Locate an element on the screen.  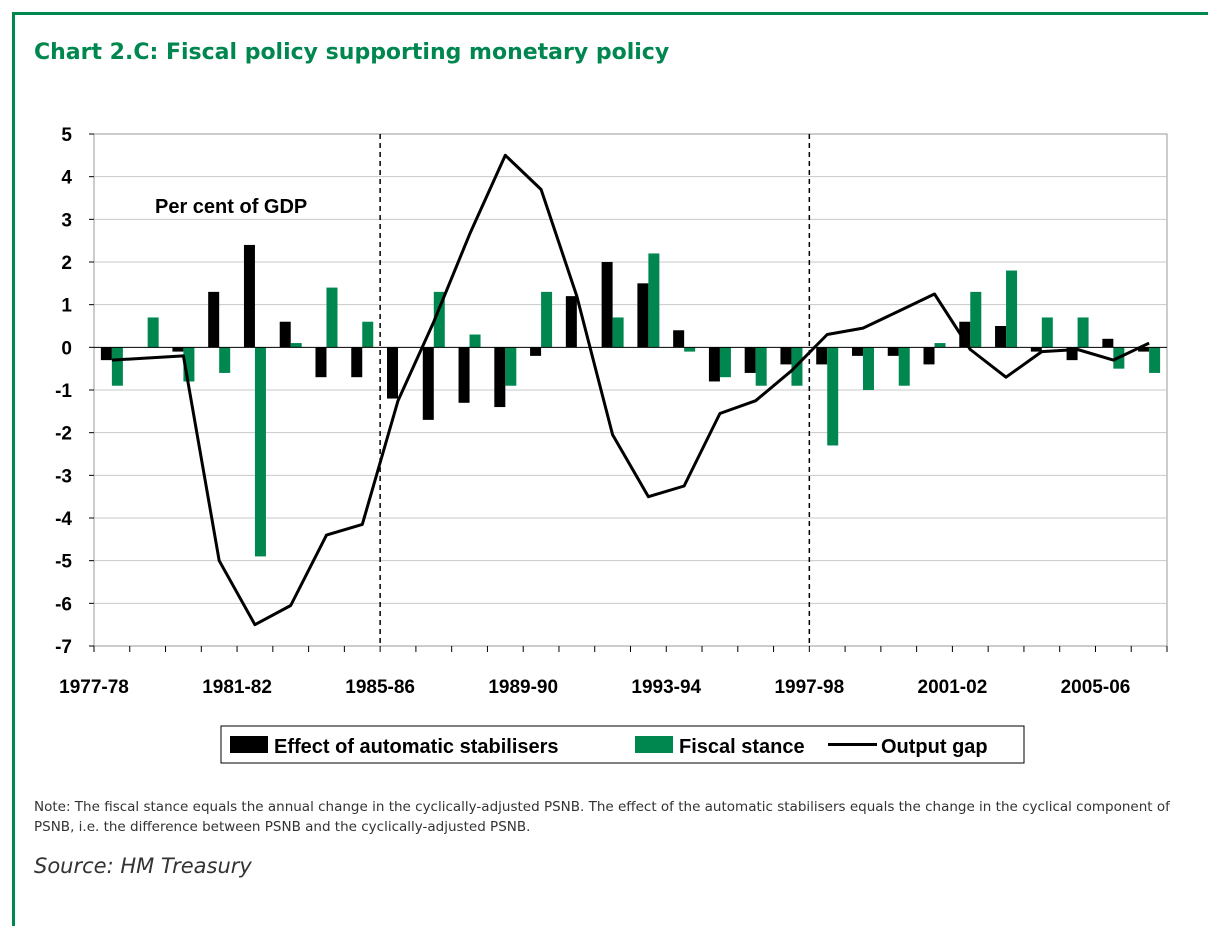
frame-top-border is located at coordinates (610, 13).